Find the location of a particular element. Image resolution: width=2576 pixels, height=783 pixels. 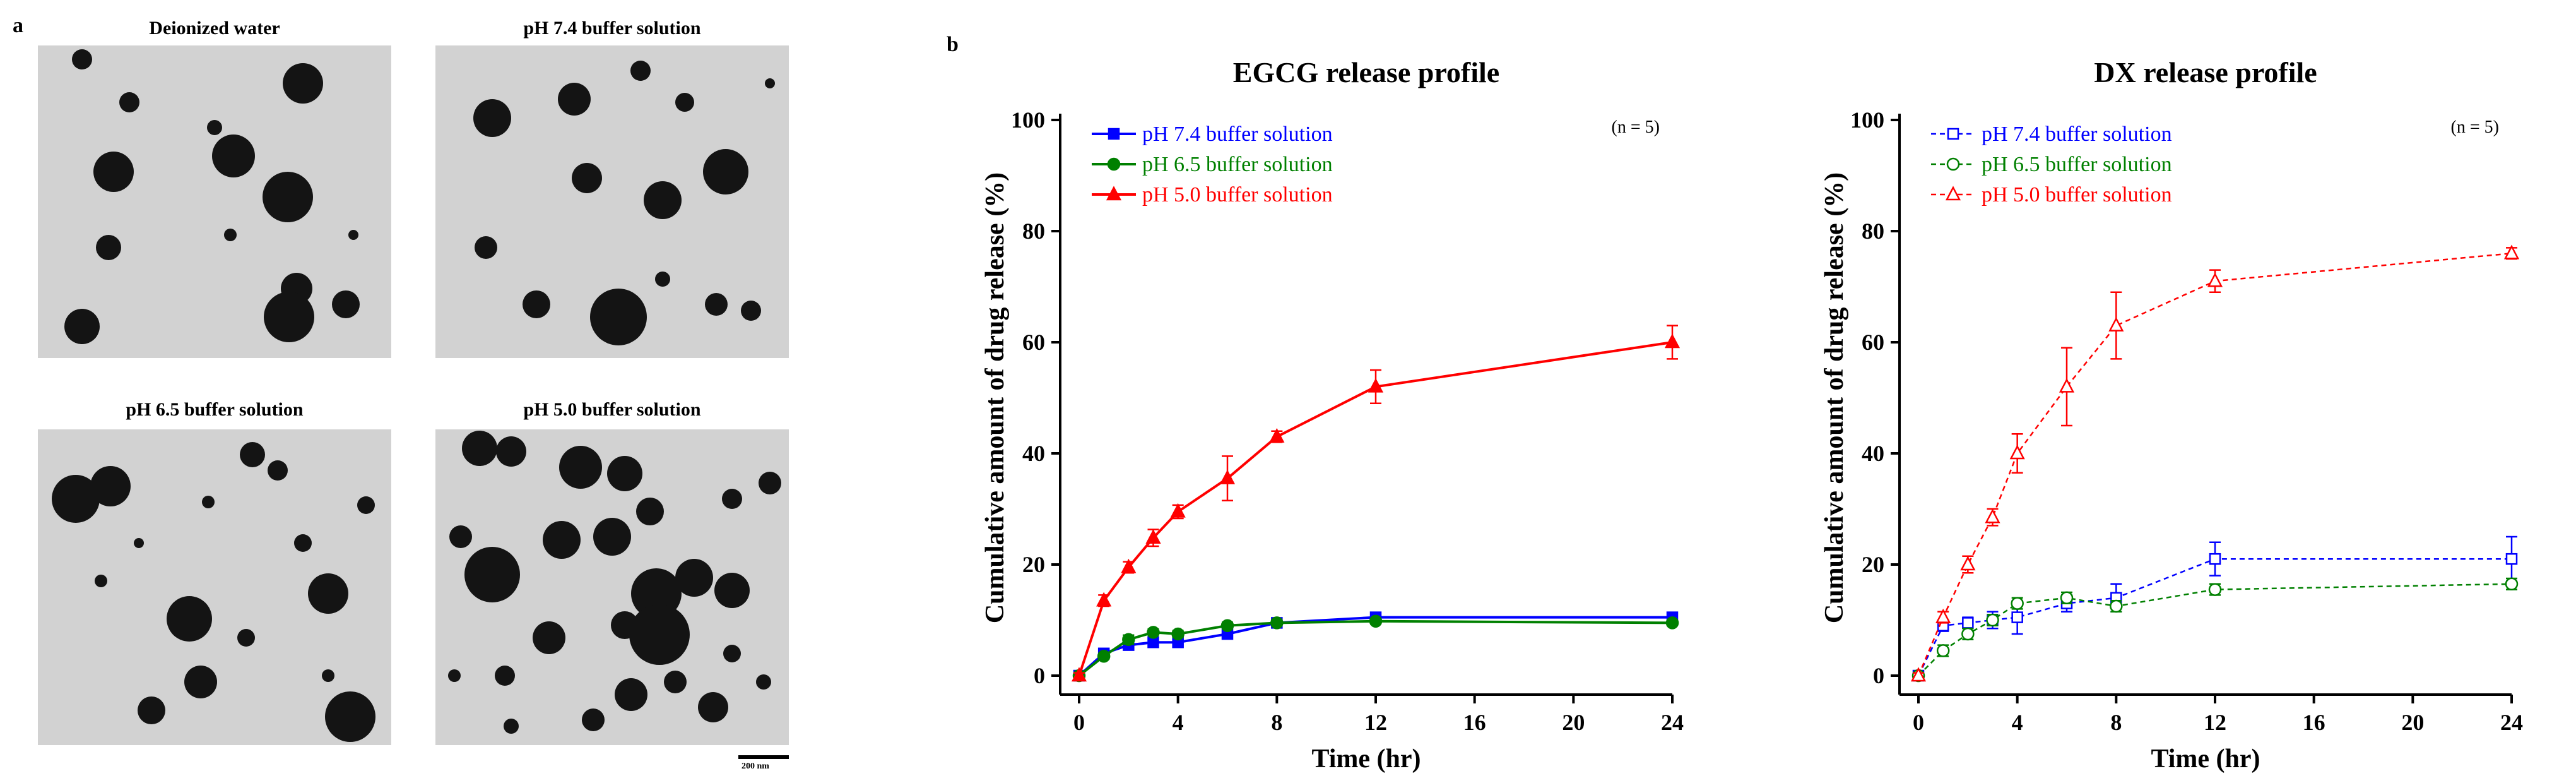

chart-title: EGCG release profile is located at coordinates (1366, 72).